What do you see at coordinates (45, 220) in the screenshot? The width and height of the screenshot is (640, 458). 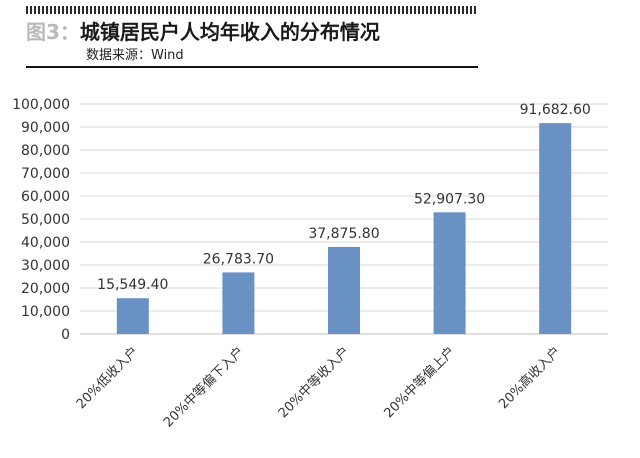 I see `y-tick-label: 50,000` at bounding box center [45, 220].